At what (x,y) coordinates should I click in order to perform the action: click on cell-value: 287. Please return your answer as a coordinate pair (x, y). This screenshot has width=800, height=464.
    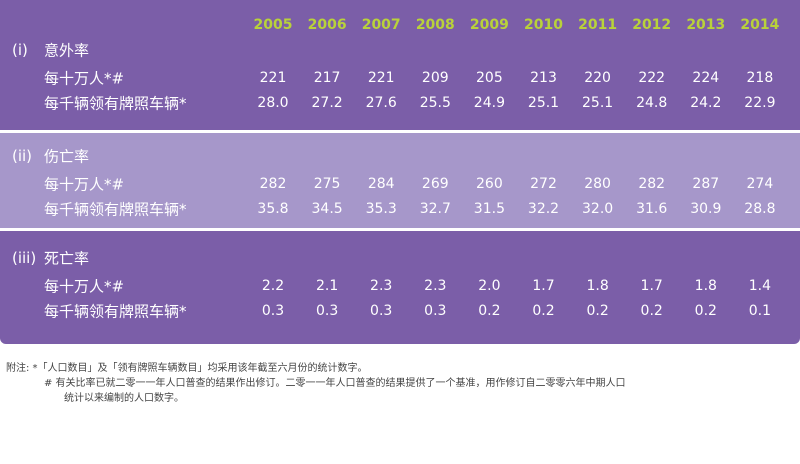
    Looking at the image, I should click on (706, 184).